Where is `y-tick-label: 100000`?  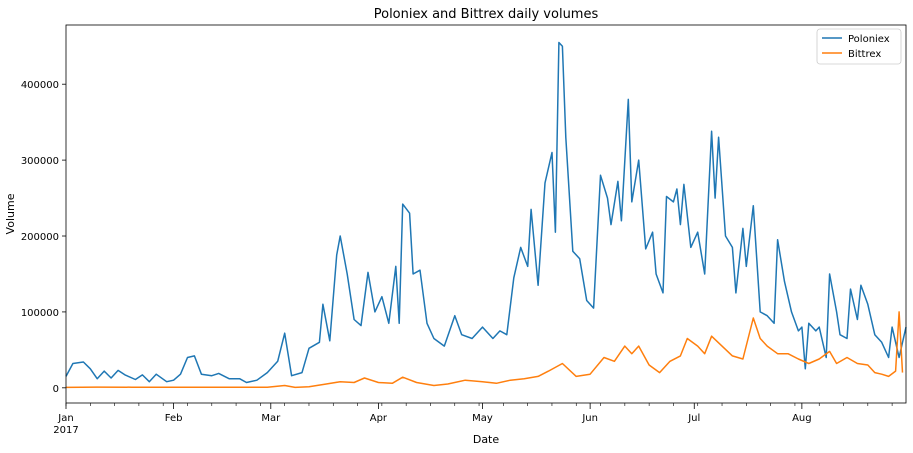
y-tick-label: 100000 is located at coordinates (40, 313).